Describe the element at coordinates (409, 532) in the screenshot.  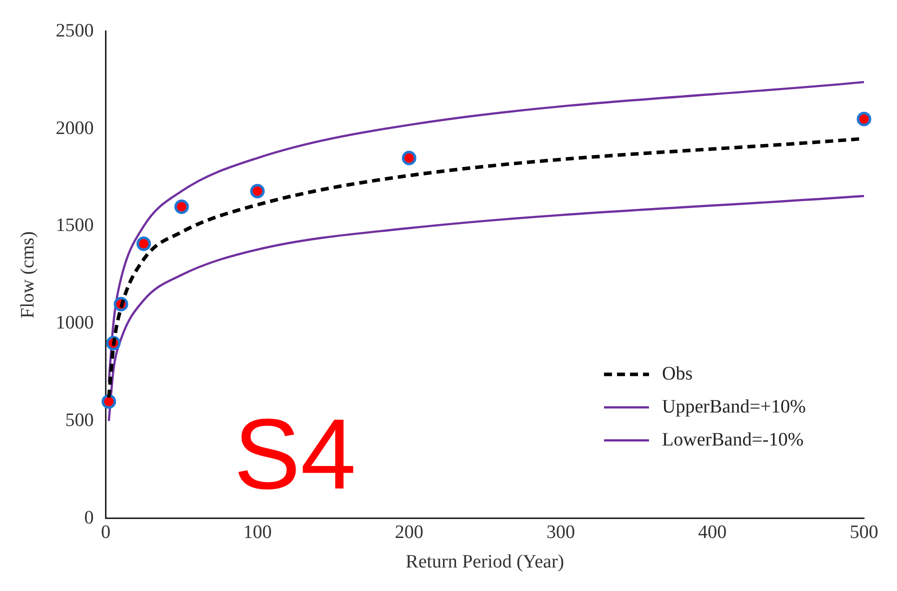
I see `x-tick-label: 200` at that location.